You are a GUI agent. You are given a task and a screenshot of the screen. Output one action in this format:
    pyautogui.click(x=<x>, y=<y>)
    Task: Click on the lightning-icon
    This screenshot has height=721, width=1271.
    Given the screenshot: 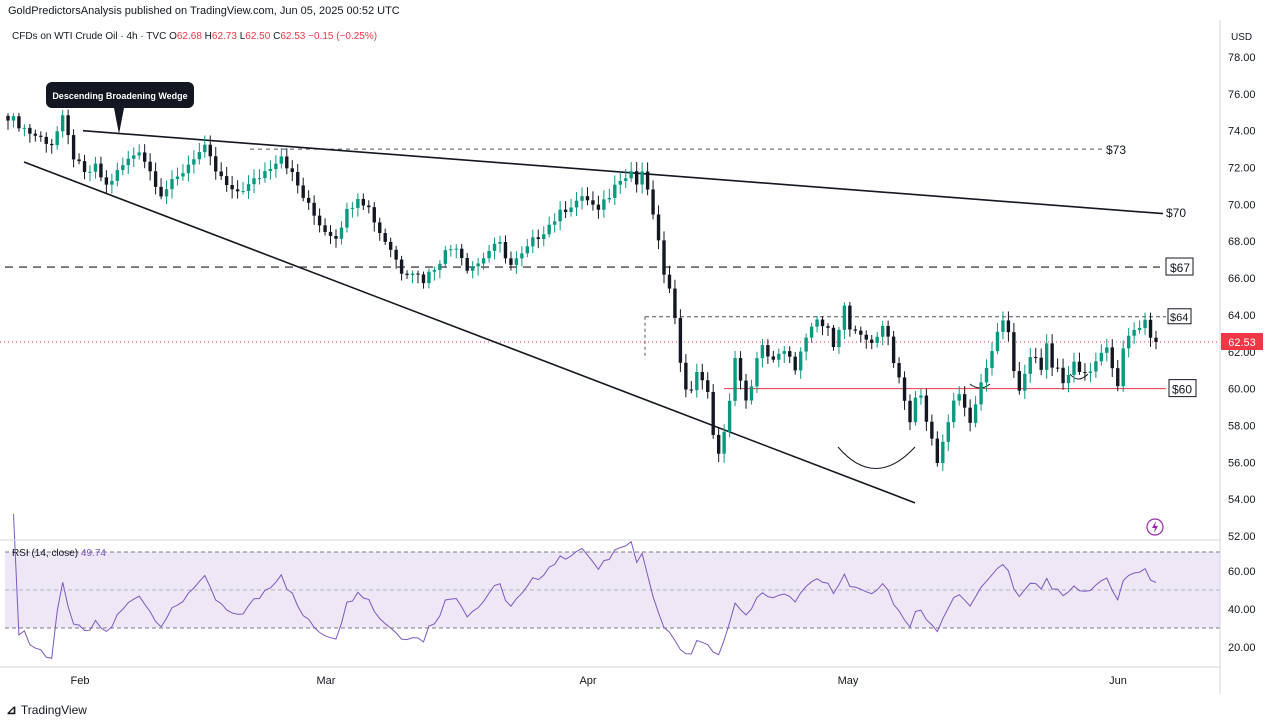 What is the action you would take?
    pyautogui.click(x=1155, y=527)
    